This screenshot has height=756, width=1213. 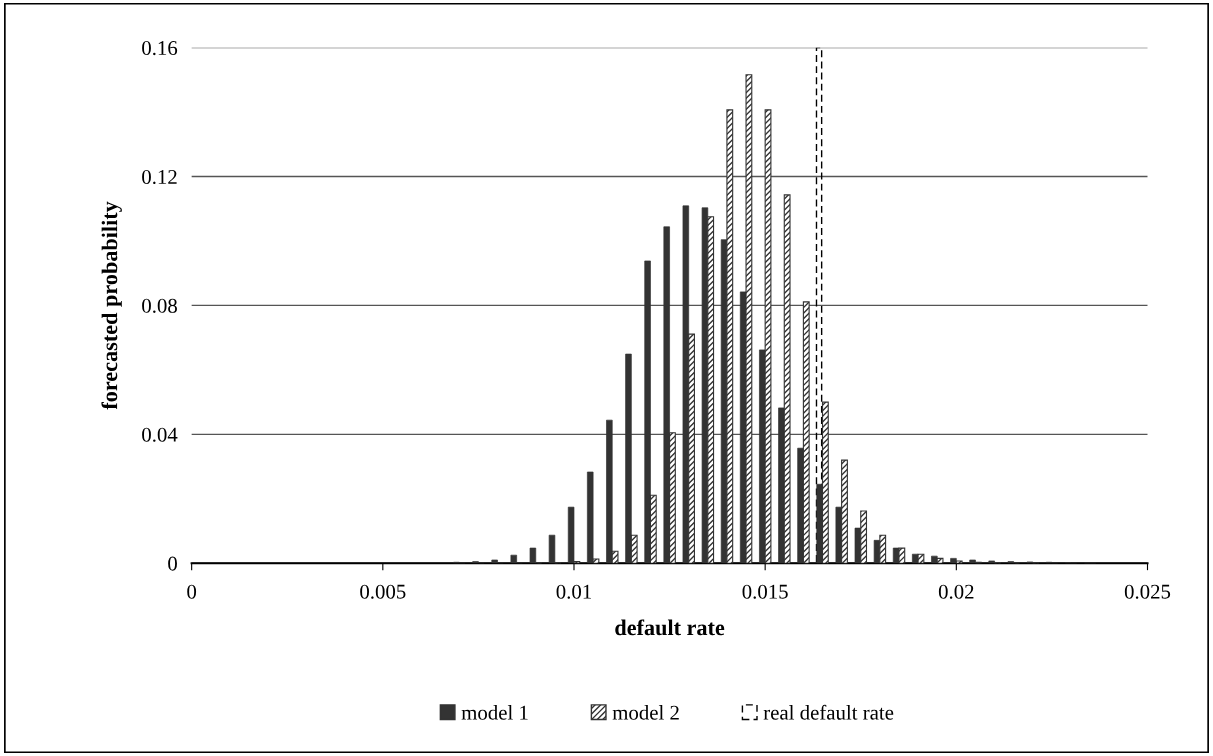 I want to click on legend-label: model 1, so click(x=494, y=712).